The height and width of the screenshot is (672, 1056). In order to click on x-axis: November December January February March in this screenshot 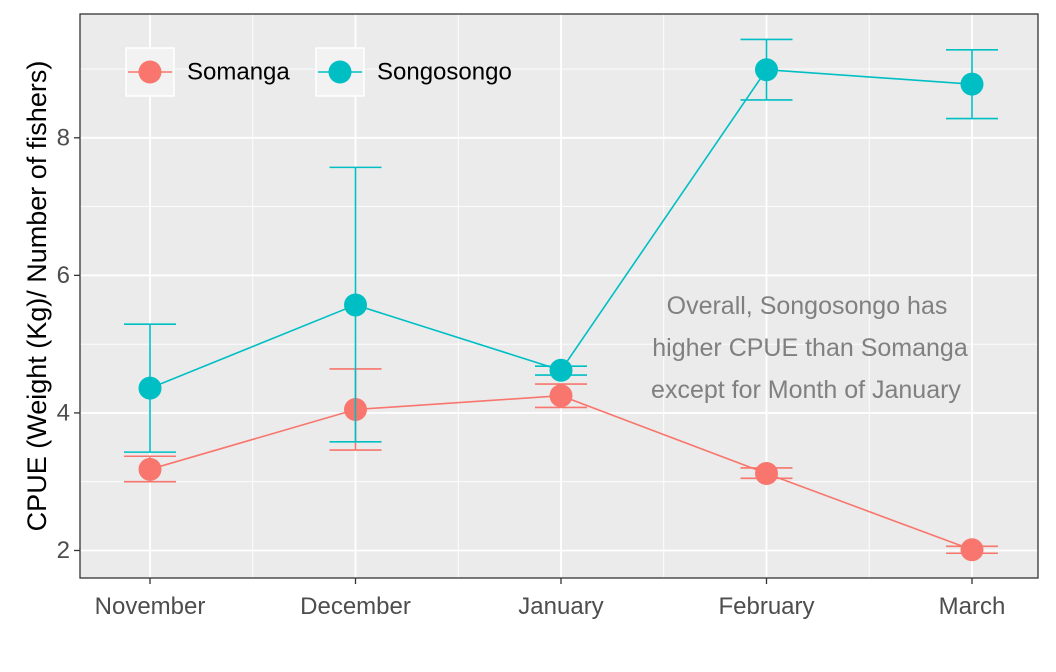, I will do `click(550, 599)`.